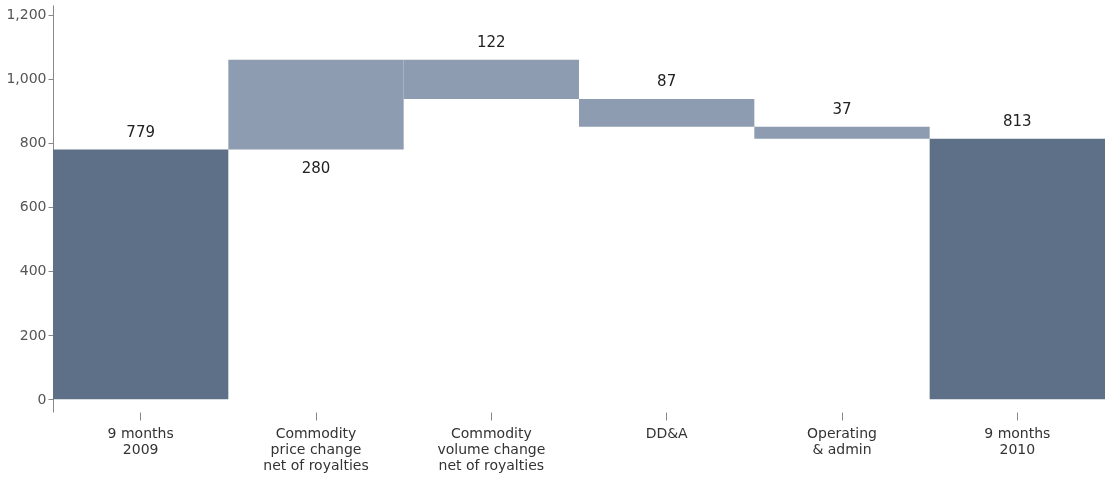  Describe the element at coordinates (140, 440) in the screenshot. I see `x-tick-label: 9 months 2009` at that location.